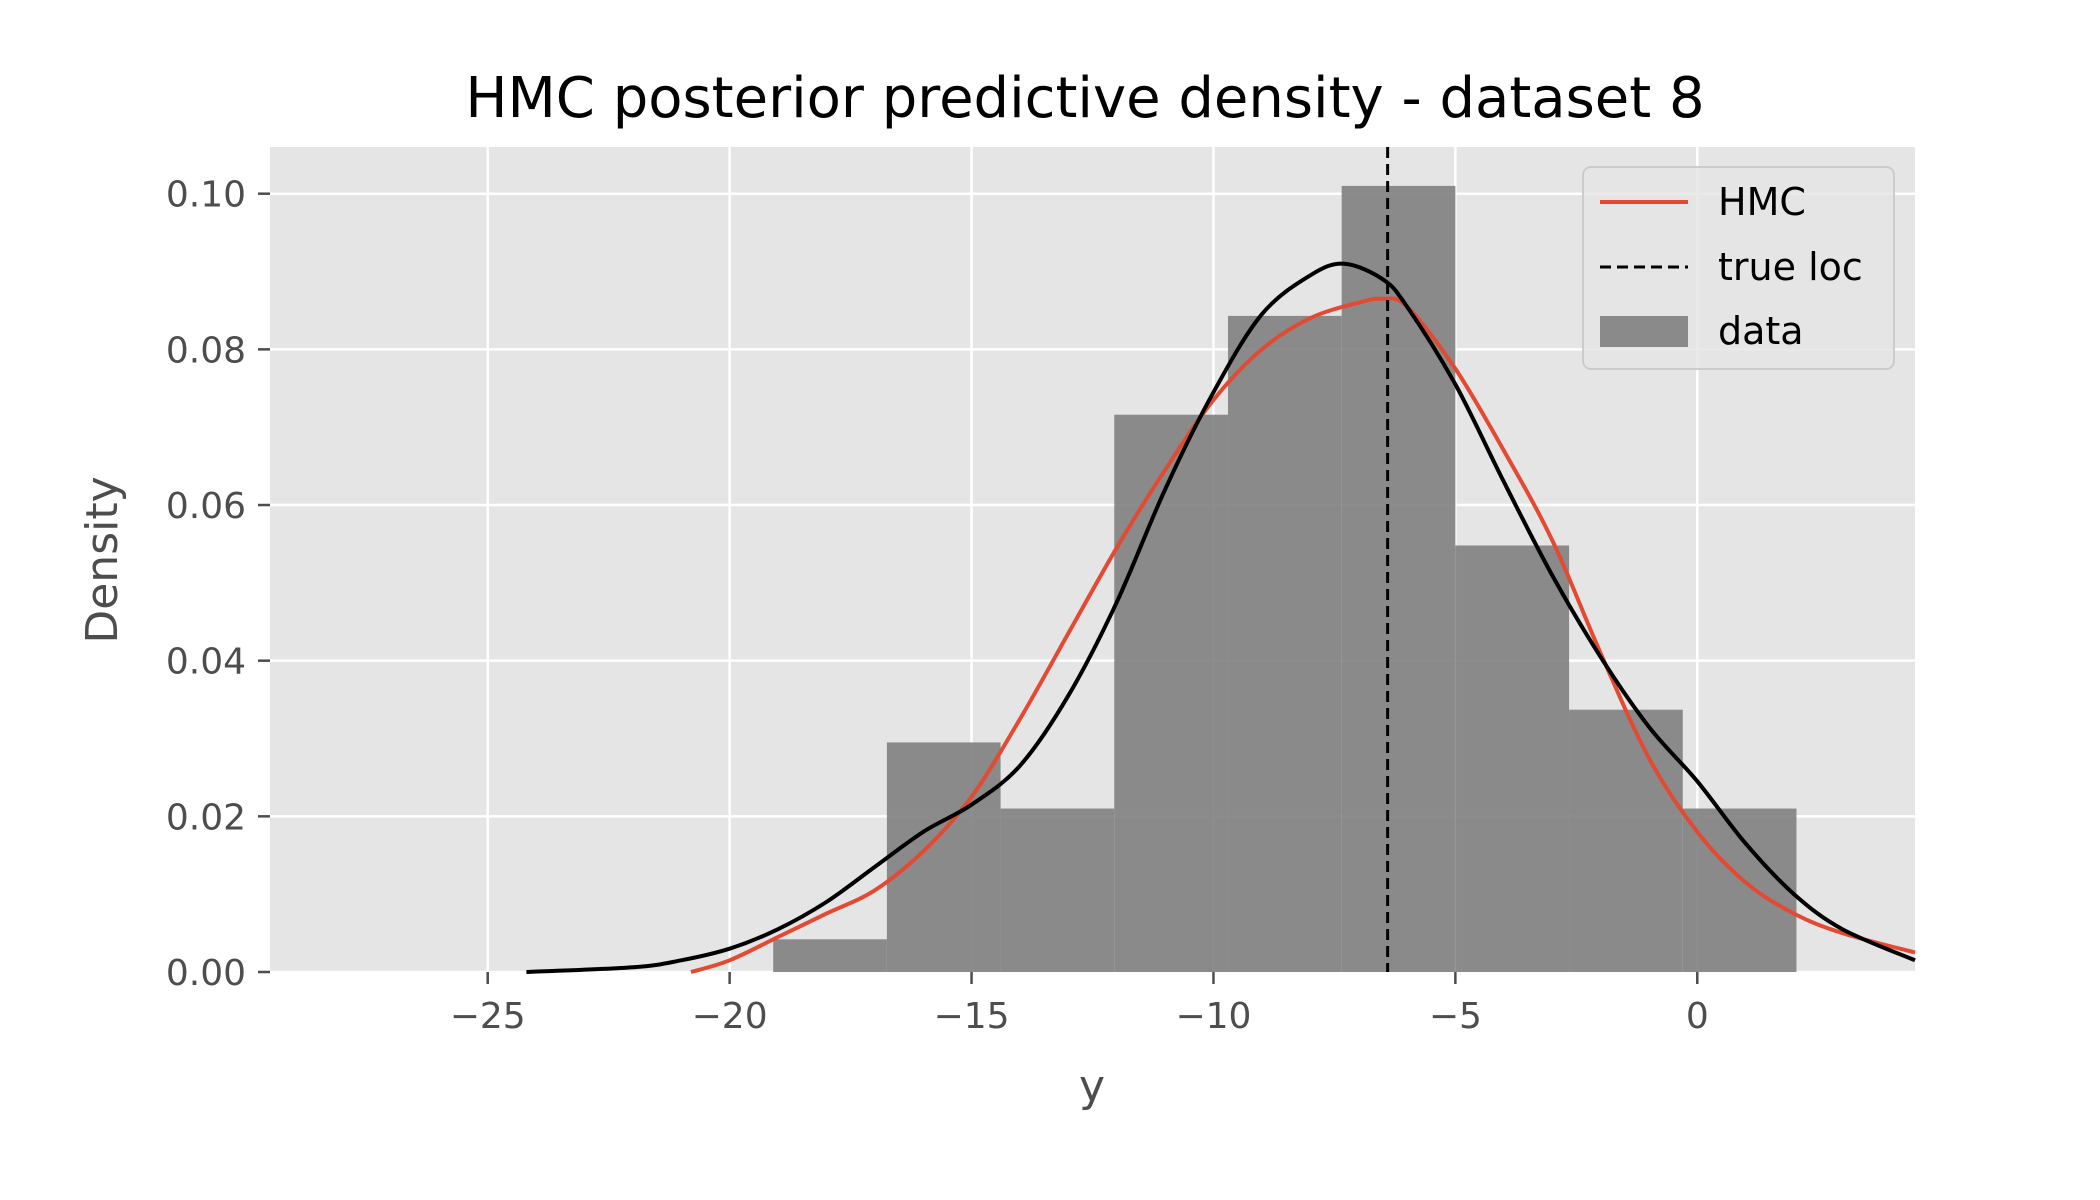  I want to click on x-tick-label: −20, so click(730, 1016).